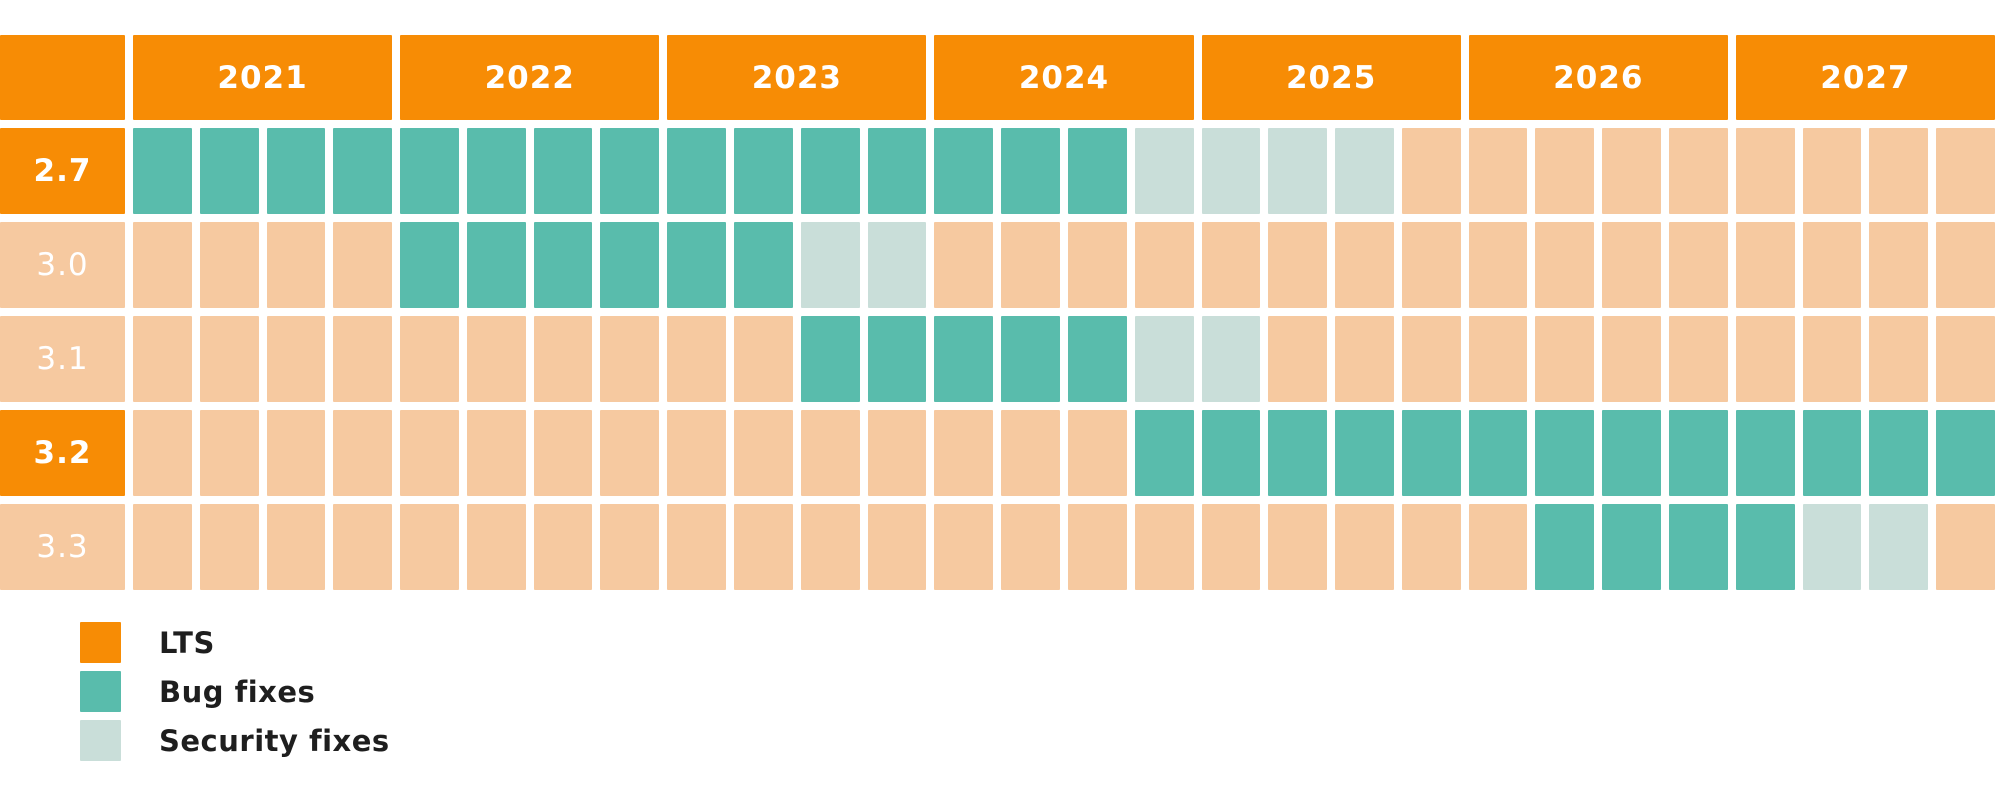  Describe the element at coordinates (296, 547) in the screenshot. I see `grid-cell-3-3-2021Q3` at that location.